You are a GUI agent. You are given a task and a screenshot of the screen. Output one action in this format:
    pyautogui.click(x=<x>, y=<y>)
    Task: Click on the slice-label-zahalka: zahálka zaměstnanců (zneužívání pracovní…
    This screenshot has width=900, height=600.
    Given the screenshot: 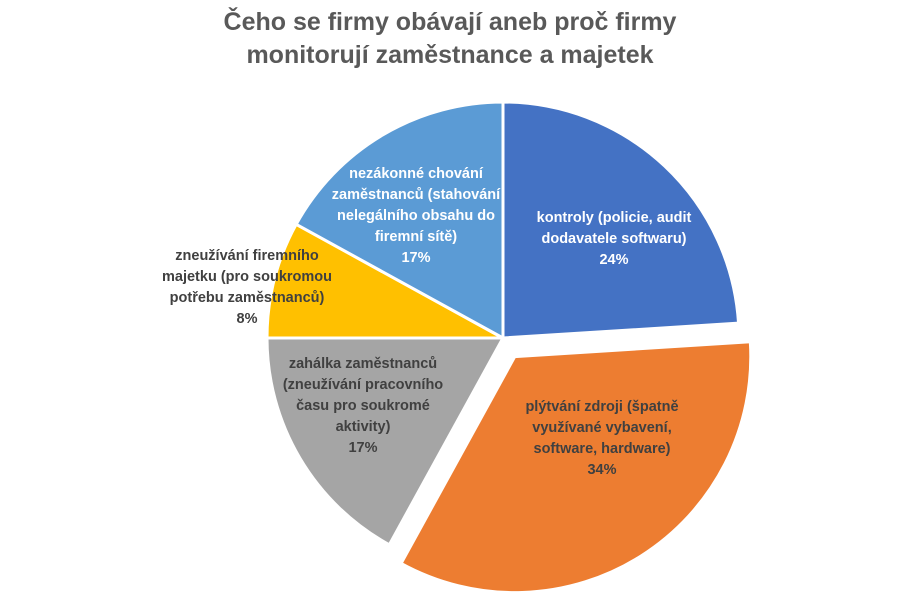 What is the action you would take?
    pyautogui.click(x=363, y=406)
    